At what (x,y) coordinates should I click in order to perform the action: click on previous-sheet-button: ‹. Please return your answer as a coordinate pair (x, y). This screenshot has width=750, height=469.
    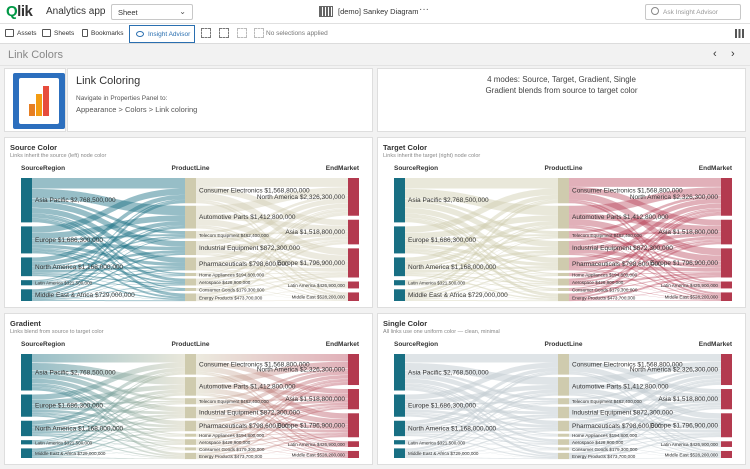
    Looking at the image, I should click on (715, 54).